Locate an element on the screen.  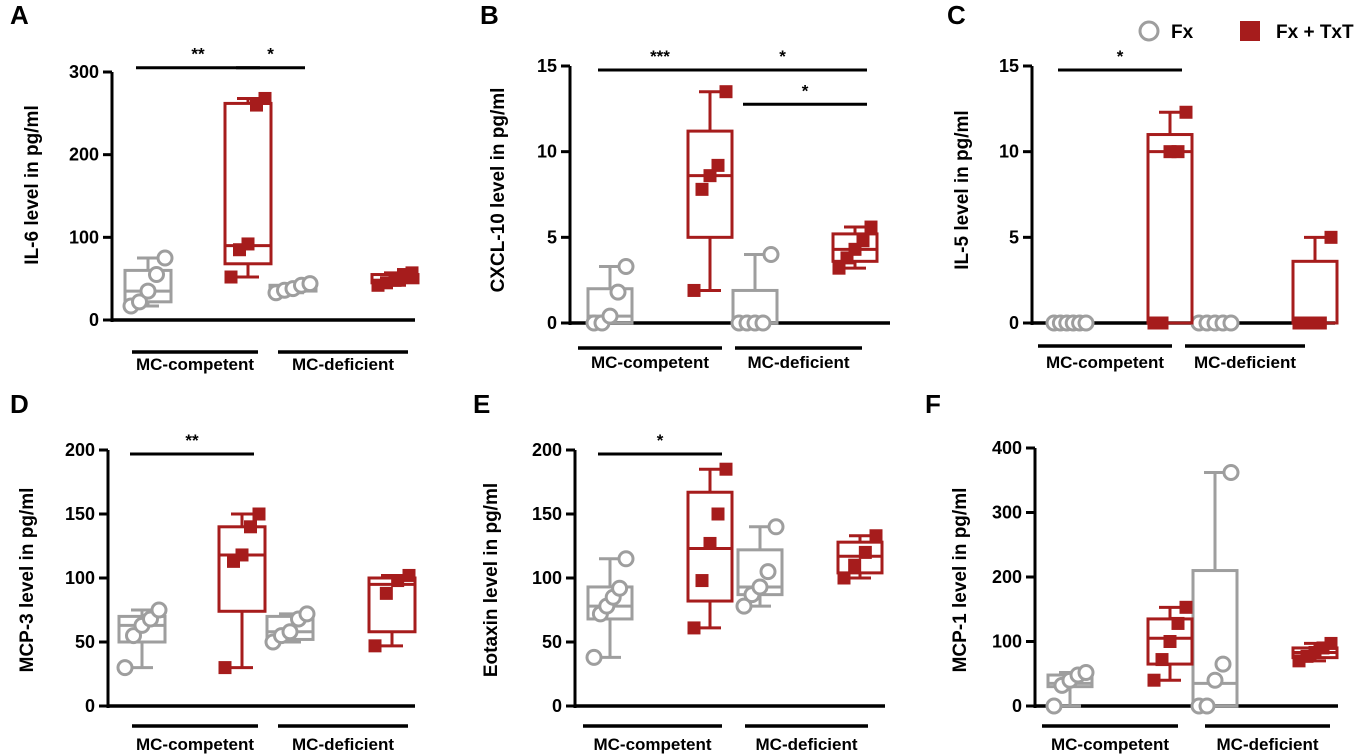
panel-letter: A is located at coordinates (19, 15).